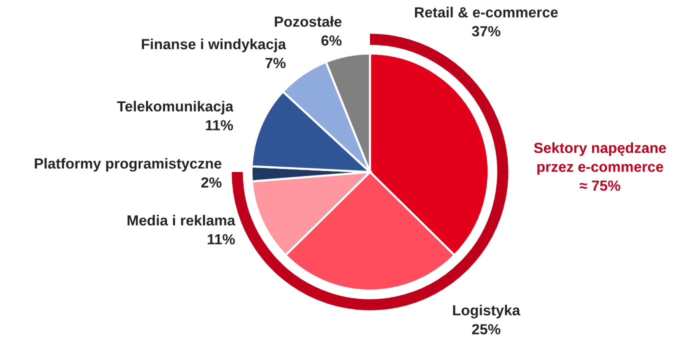 The image size is (680, 349). What do you see at coordinates (128, 165) in the screenshot?
I see `slice-label: Platformy programistyczne` at bounding box center [128, 165].